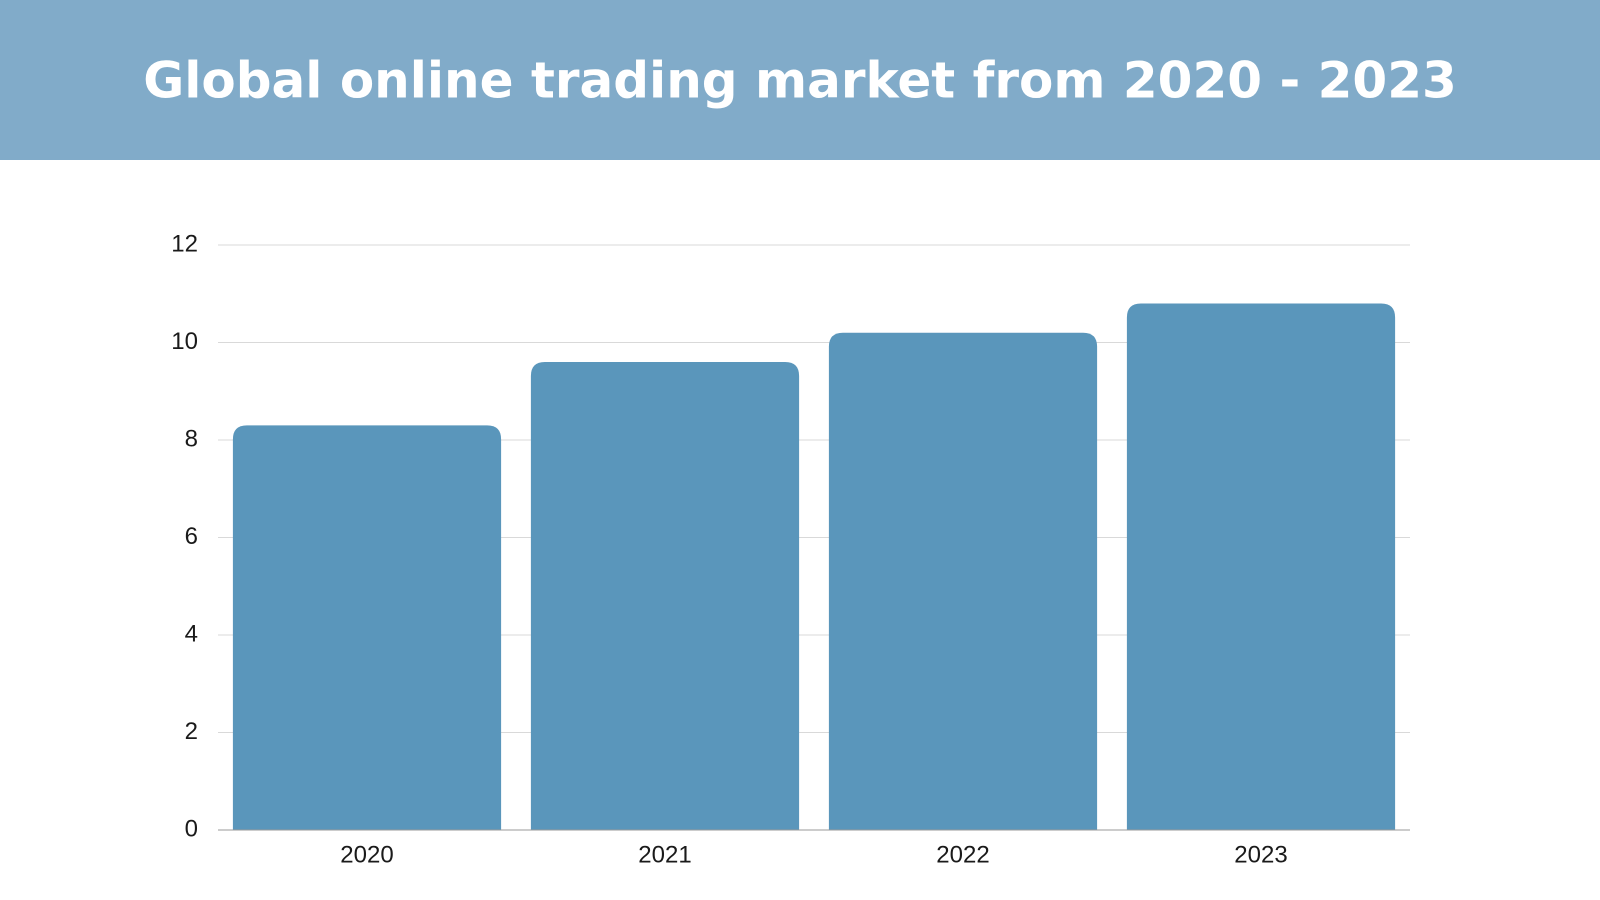 This screenshot has height=900, width=1600. Describe the element at coordinates (664, 854) in the screenshot. I see `x-tick-label: 2021` at that location.